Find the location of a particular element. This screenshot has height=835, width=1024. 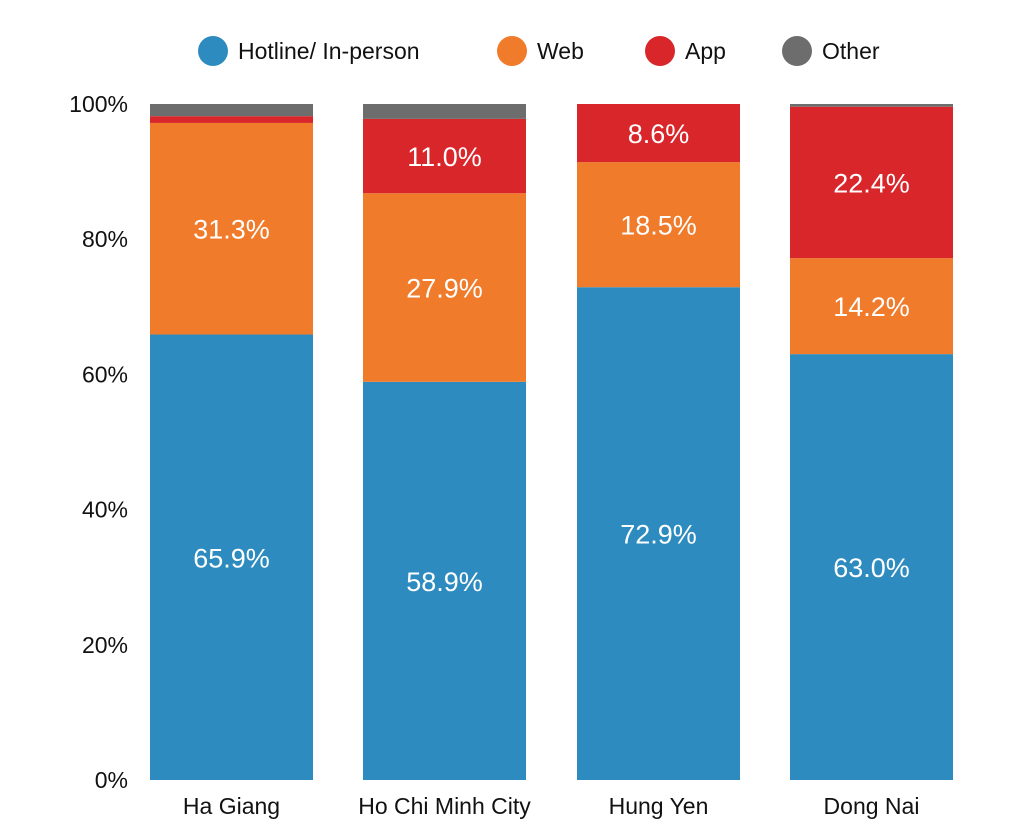

x-axis: Ha Giang Ho Chi Minh City Hung Yen Dong Nai is located at coordinates (551, 806).